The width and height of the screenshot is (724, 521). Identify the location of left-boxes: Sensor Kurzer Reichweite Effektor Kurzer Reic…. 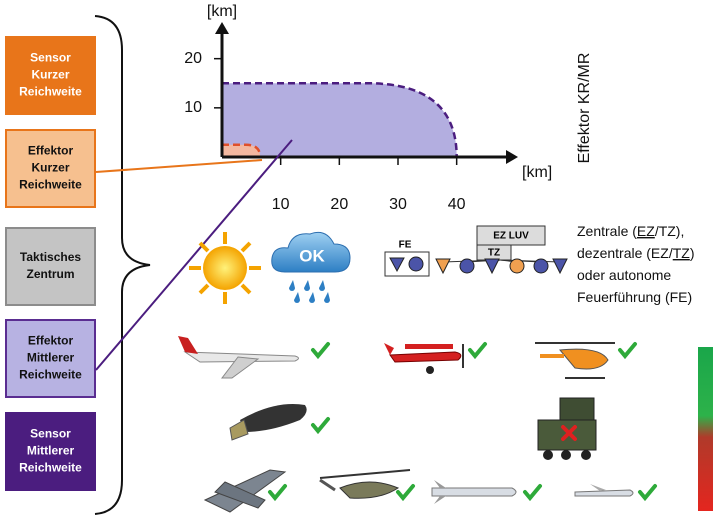
(50, 263).